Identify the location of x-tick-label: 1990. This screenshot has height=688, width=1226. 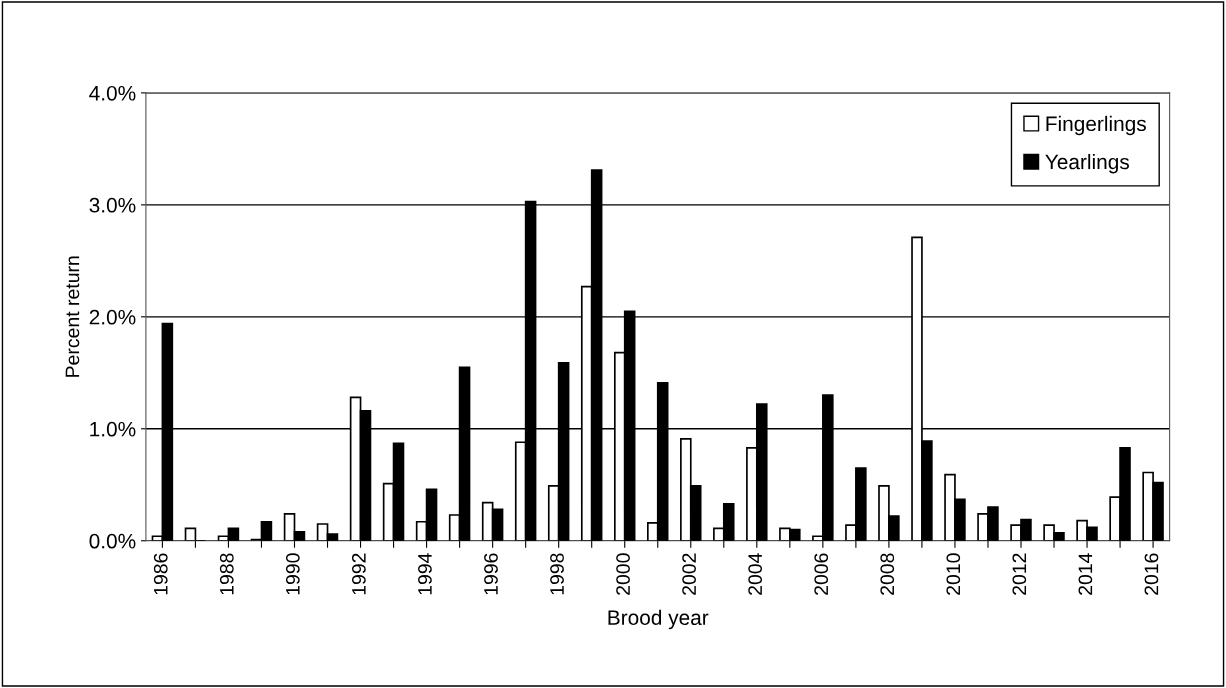
(292, 574).